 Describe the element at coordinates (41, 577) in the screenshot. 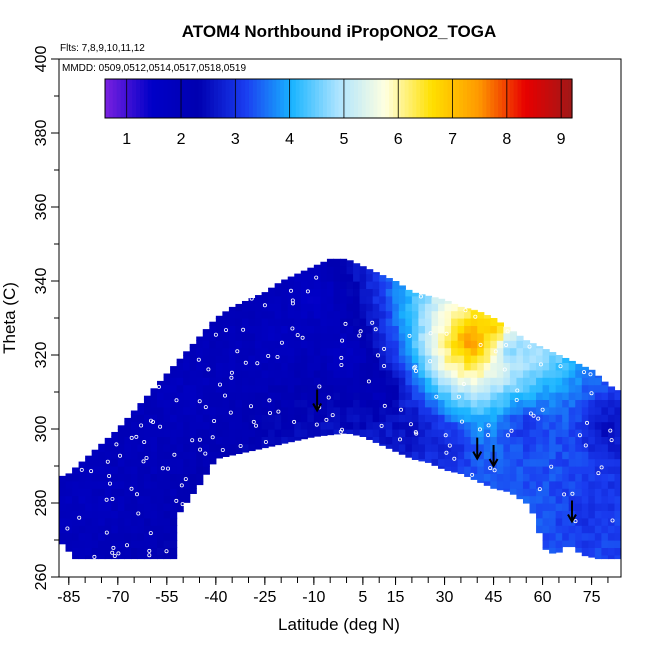

I see `y-tick-label: 260` at that location.